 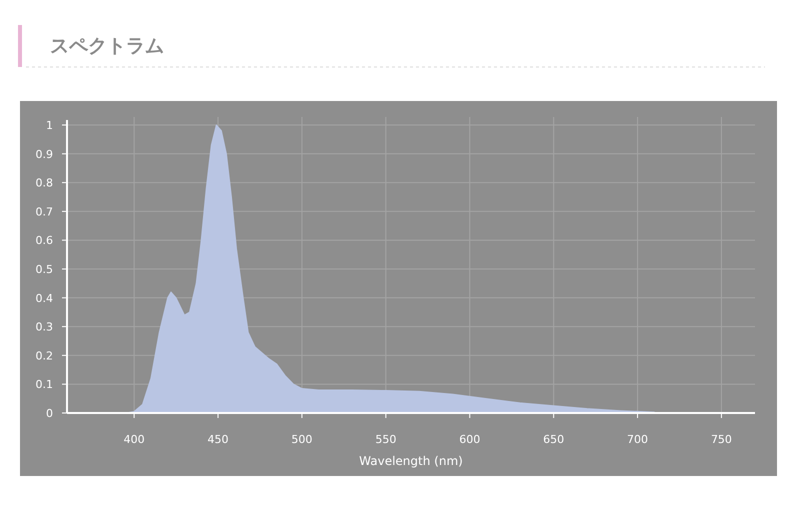 I want to click on y-tick-label: 0.8, so click(x=44, y=183).